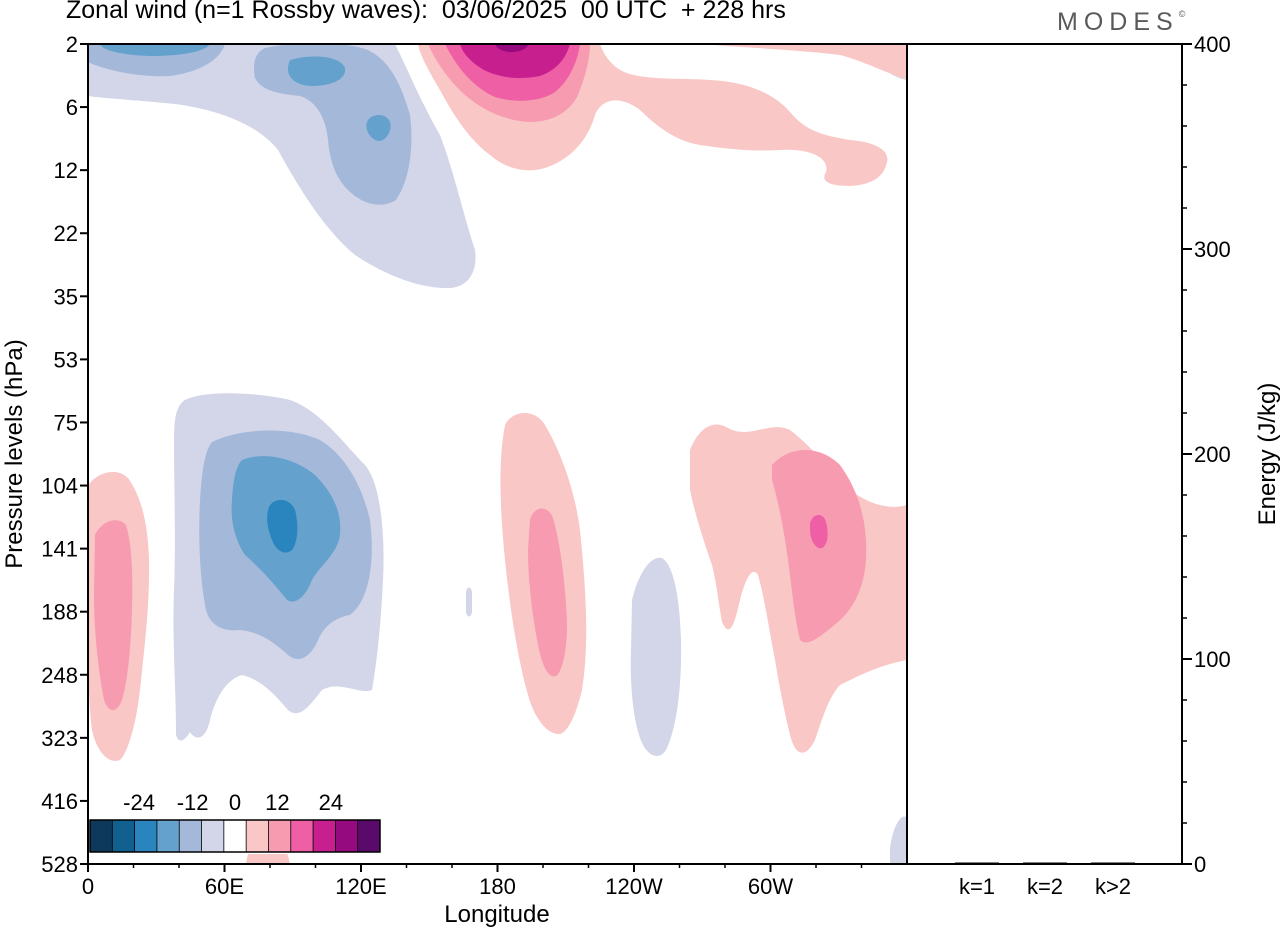  Describe the element at coordinates (66, 170) in the screenshot. I see `y-tick-label: 12` at that location.